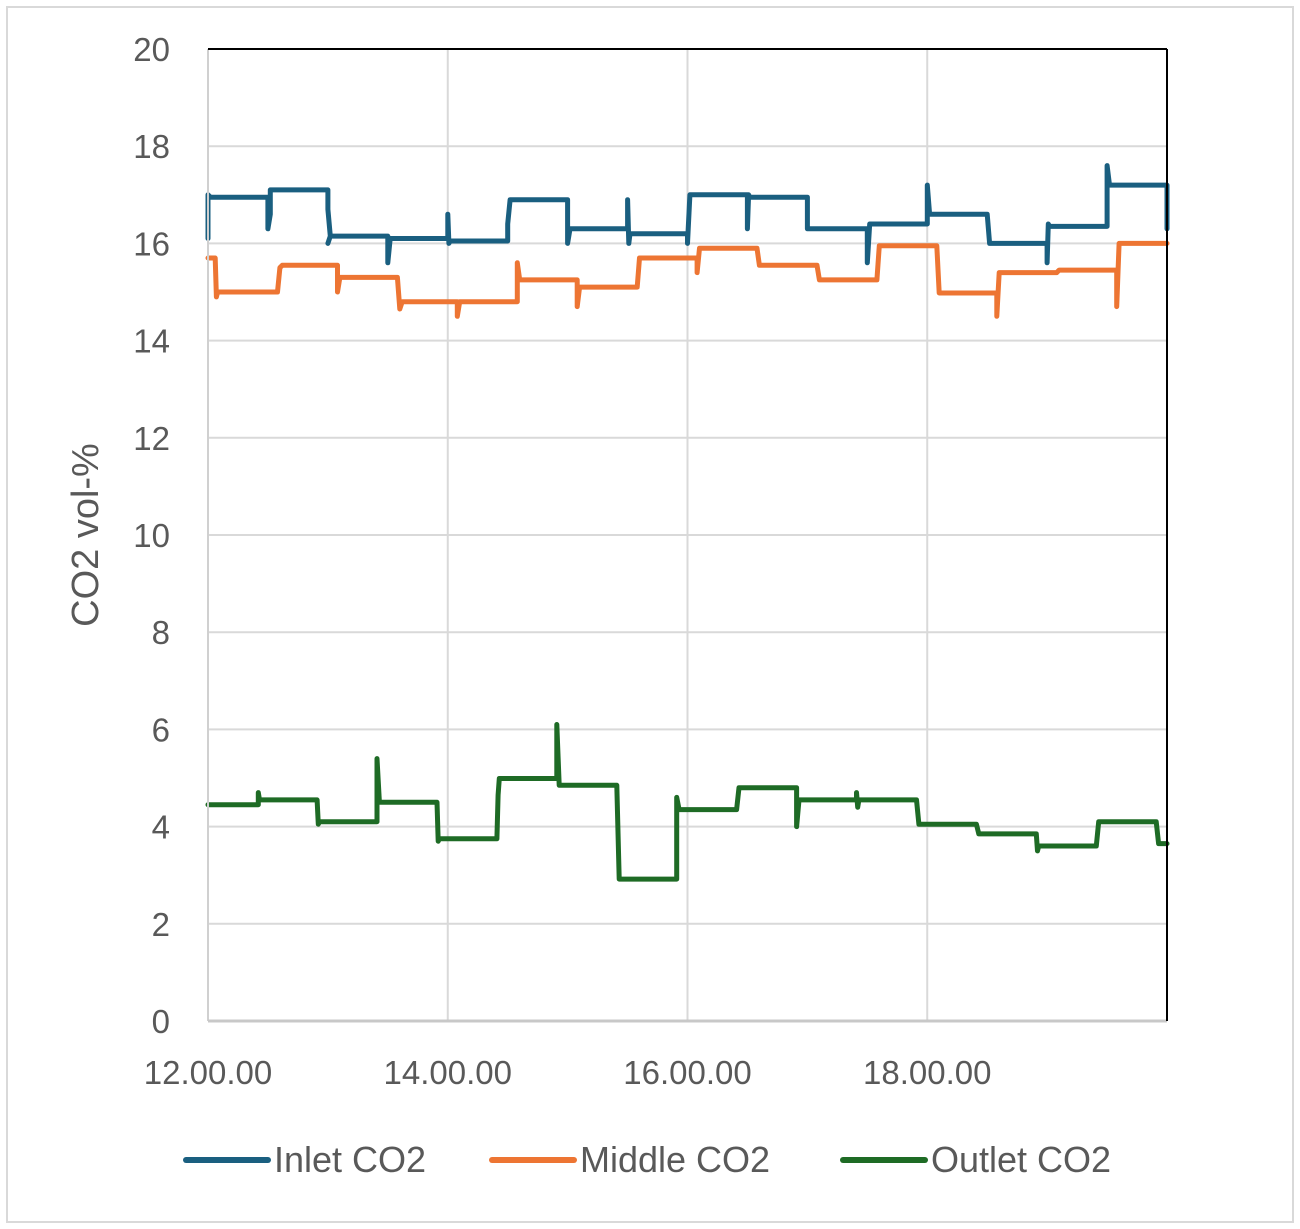 This screenshot has width=1300, height=1229. What do you see at coordinates (151, 146) in the screenshot?
I see `y-tick-label: 18` at bounding box center [151, 146].